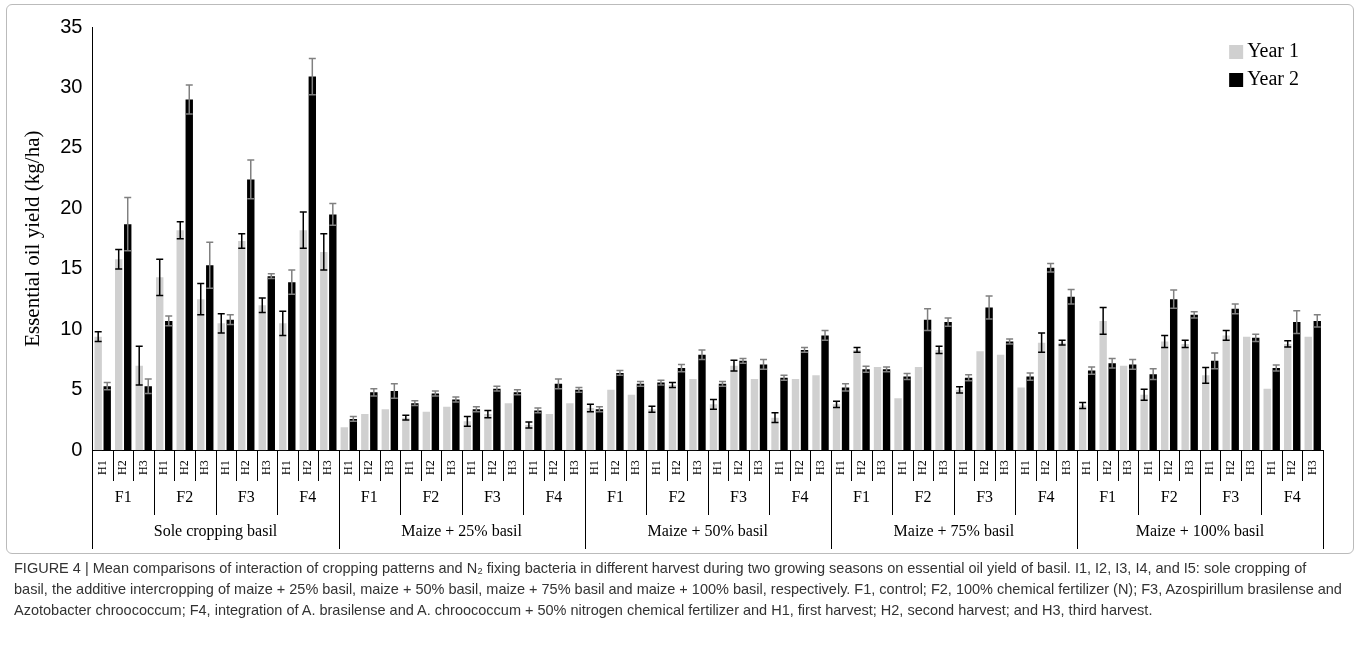  Describe the element at coordinates (678, 589) in the screenshot. I see `caption: FIGURE 4 | Mean comparisons of interaction of cropping patterns and N₂ fixing bacteria in different harvest during two growing seasons on essential oil yield of basil. I1, I2, I3, I4, and I5: sole cropping of basil, the additive intercropping of maize + 25% basil, maize + 50% basil, maize + 75% basil and maize + 100% basil, respectively. F1, control; F2, 100% chemical fertilizer (N); F3, Azospirillum brasilense and Azotobacter chroococcum; F4, integration of A. brasilense and A. chroococcum + 50% nitrogen chemical fertilizer and H1, first harvest; H2, second harvest; and H3, third harvest.` at that location.